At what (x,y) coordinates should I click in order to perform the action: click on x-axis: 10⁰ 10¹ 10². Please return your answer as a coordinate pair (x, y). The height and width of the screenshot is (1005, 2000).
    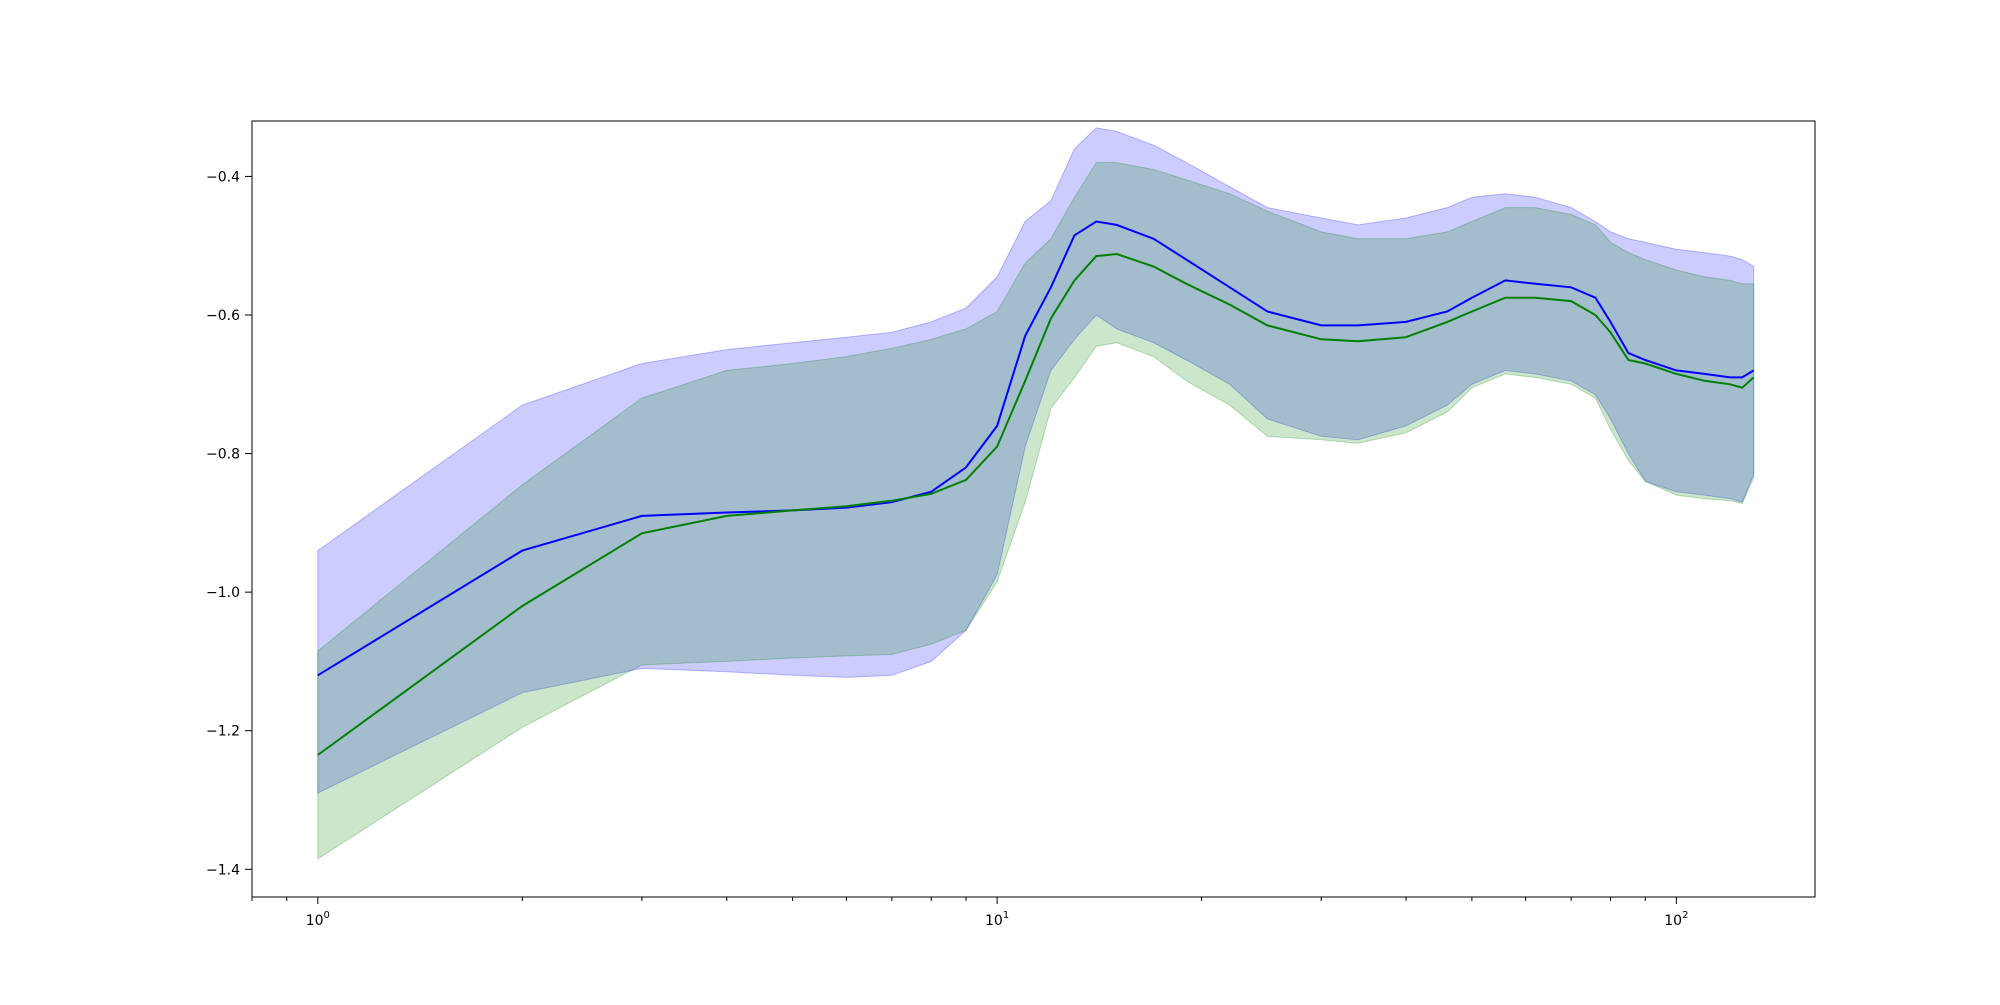
    Looking at the image, I should click on (969, 913).